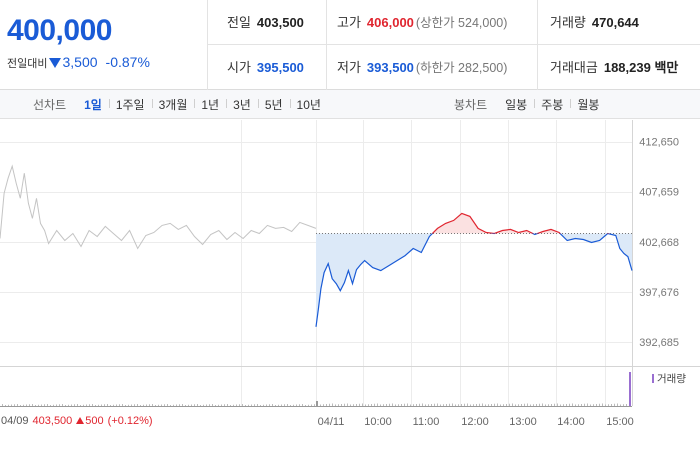 The width and height of the screenshot is (700, 450). Describe the element at coordinates (280, 22) in the screenshot. I see `stat-value: 403,500` at that location.